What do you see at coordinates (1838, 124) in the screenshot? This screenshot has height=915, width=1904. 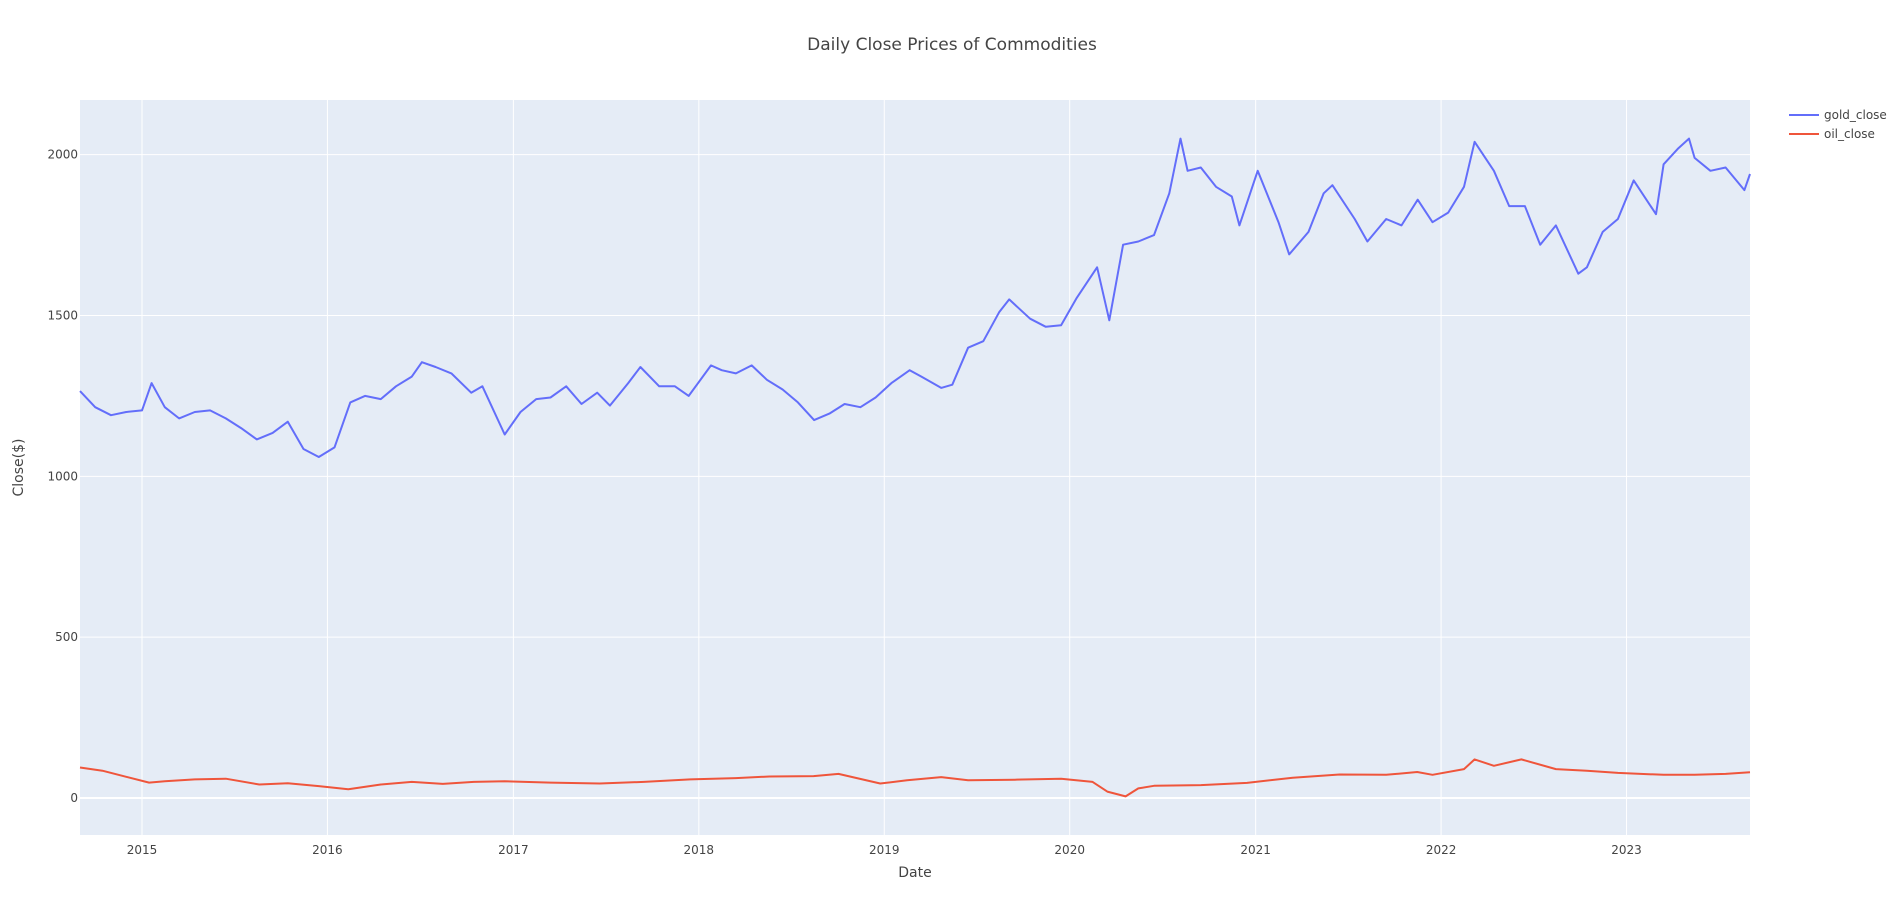 I see `legend: gold_close oil_close` at bounding box center [1838, 124].